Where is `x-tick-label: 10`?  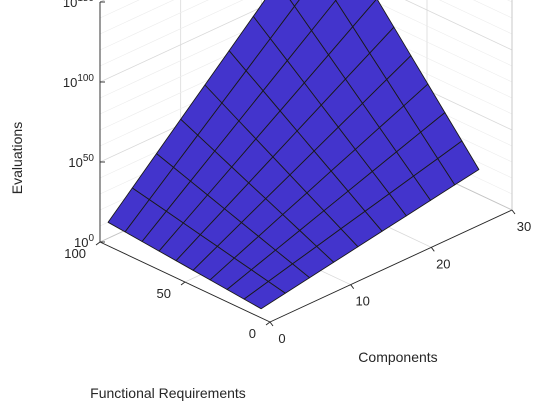 x-tick-label: 10 is located at coordinates (362, 301).